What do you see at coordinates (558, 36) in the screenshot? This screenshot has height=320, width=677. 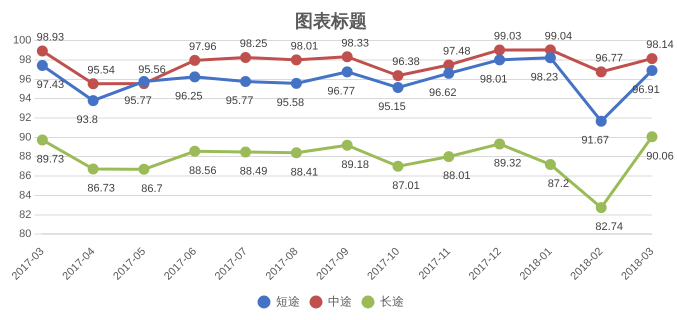 I see `data-label: 99.04` at bounding box center [558, 36].